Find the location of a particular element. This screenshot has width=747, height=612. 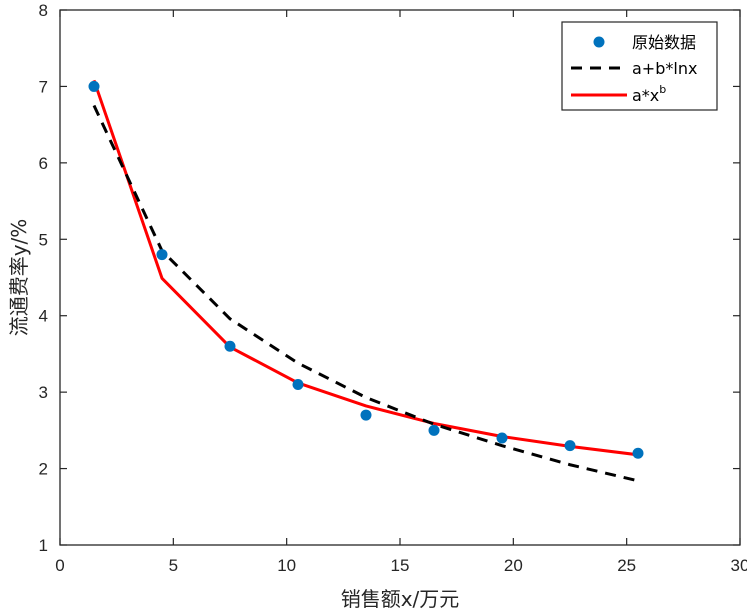

legend-box is located at coordinates (639, 66).